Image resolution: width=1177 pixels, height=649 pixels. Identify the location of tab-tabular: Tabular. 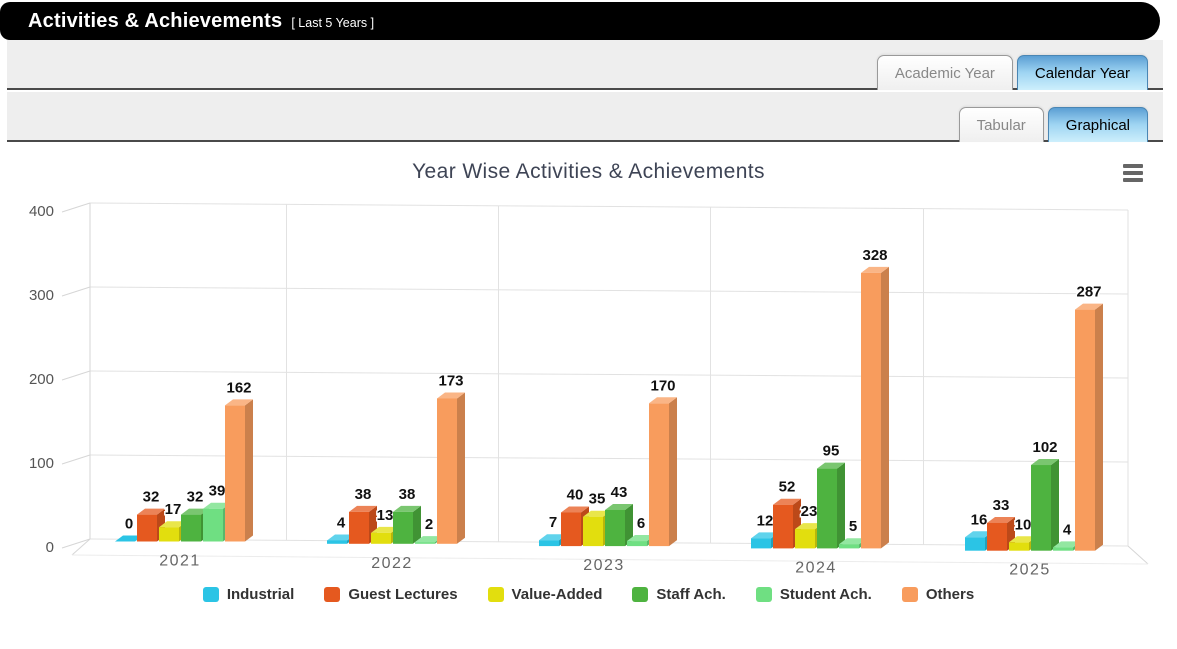
(1001, 124).